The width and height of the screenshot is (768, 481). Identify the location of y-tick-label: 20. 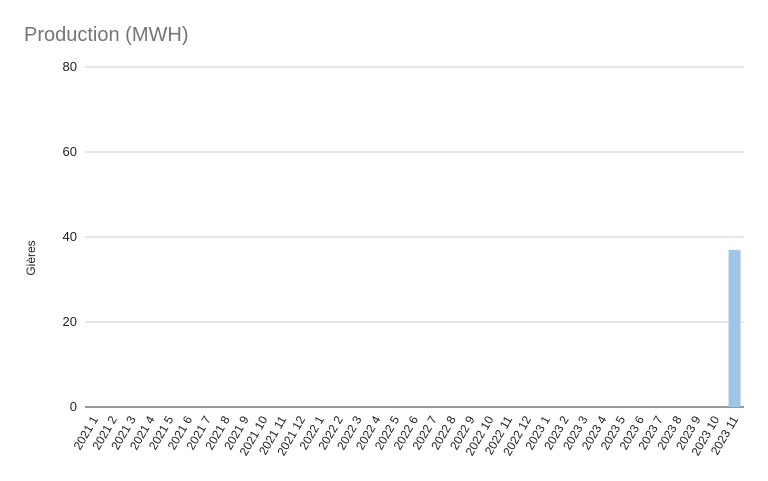
(70, 321).